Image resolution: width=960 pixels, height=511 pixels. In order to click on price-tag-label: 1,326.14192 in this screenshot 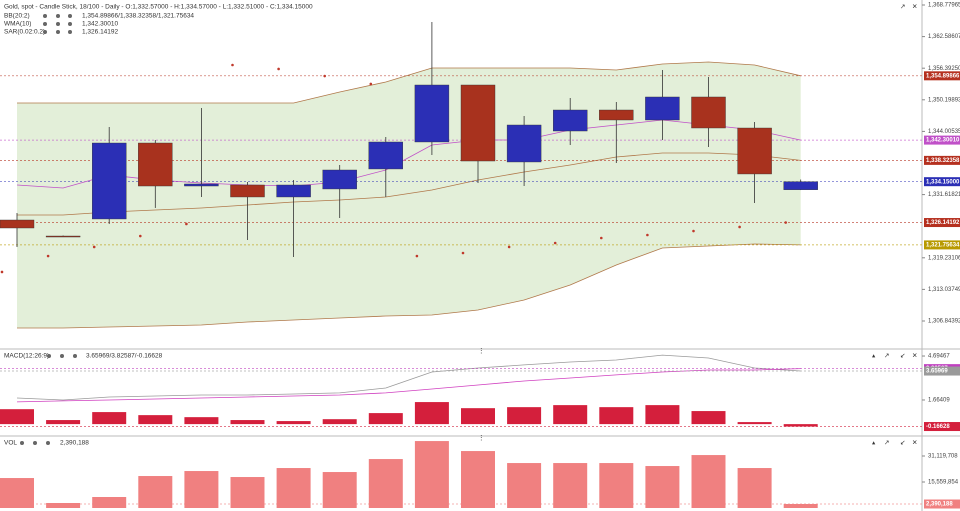, I will do `click(943, 223)`.